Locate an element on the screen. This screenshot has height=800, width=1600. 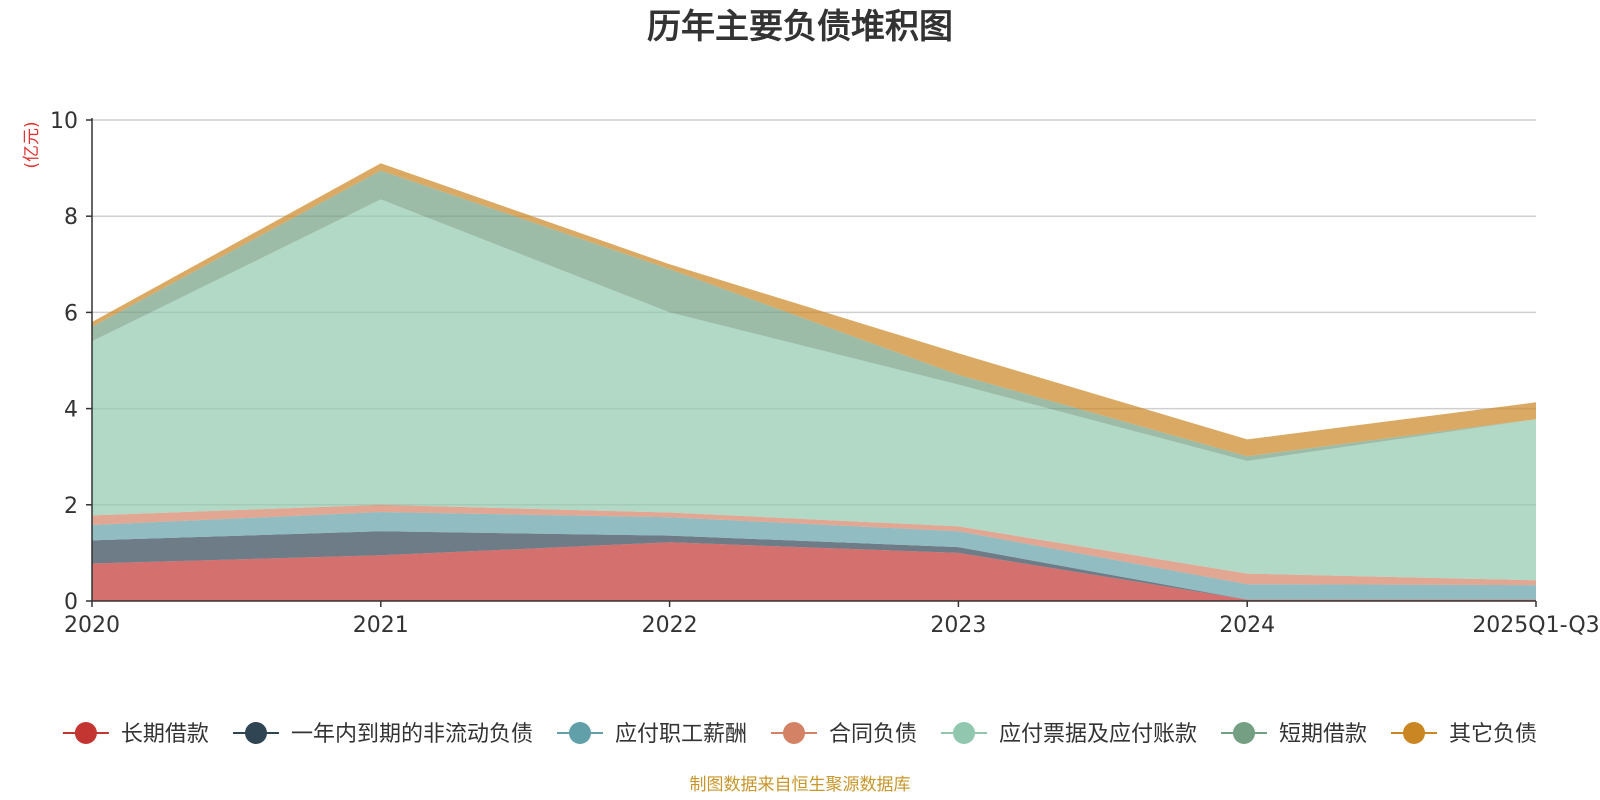
data-source-note: 制图数据来自恒生聚源数据库 is located at coordinates (800, 785).